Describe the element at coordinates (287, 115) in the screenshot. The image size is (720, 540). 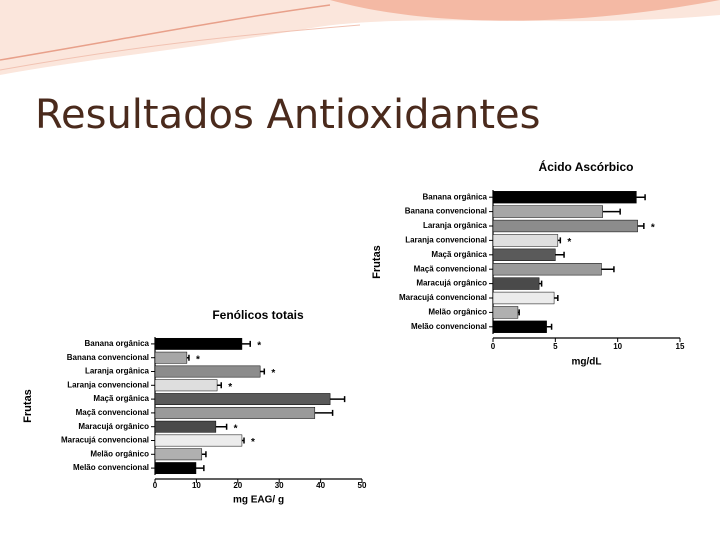
I see `slide-title: Resultados Antioxidantes` at that location.